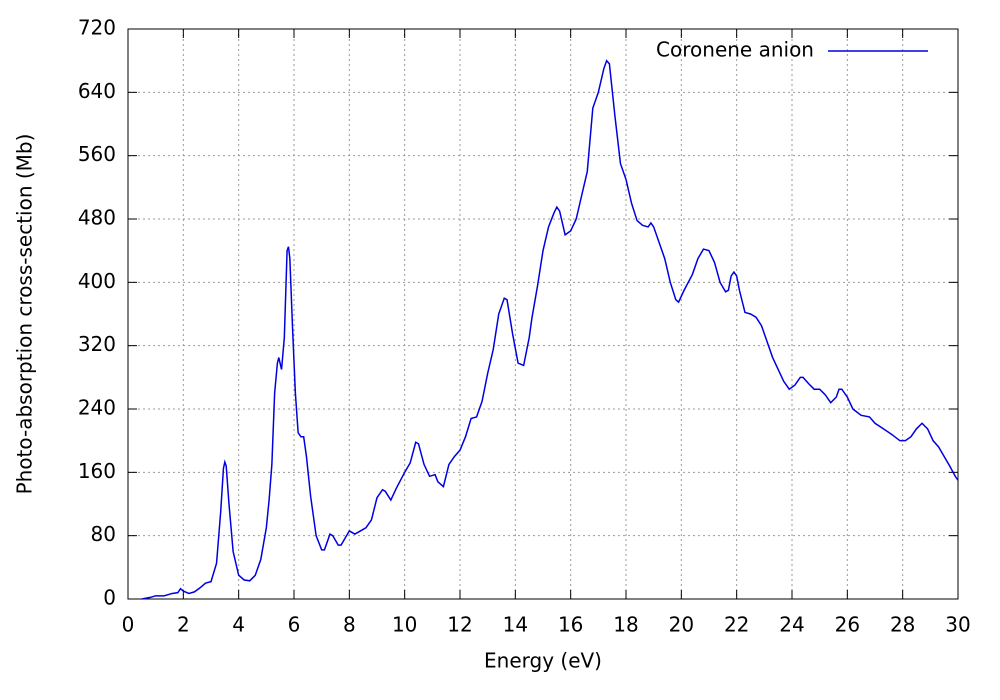 This screenshot has height=700, width=1000. Describe the element at coordinates (97, 91) in the screenshot. I see `y-tick-label: 640` at that location.